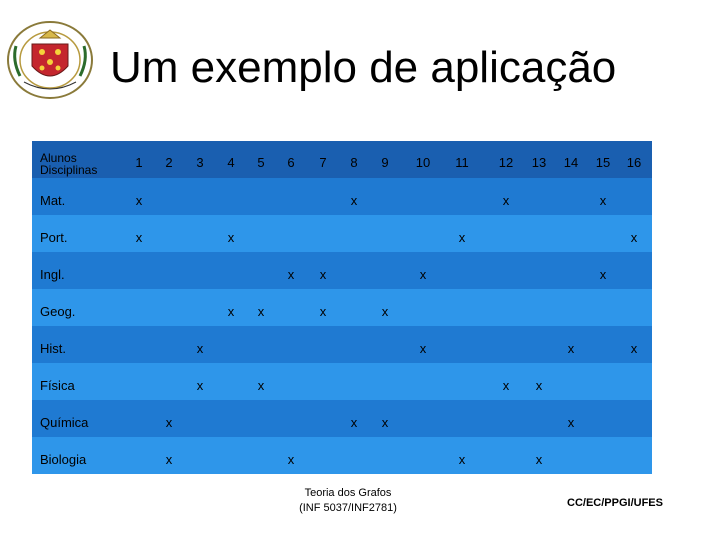 Image resolution: width=720 pixels, height=540 pixels. Describe the element at coordinates (50, 58) in the screenshot. I see `university-crest-icon` at that location.